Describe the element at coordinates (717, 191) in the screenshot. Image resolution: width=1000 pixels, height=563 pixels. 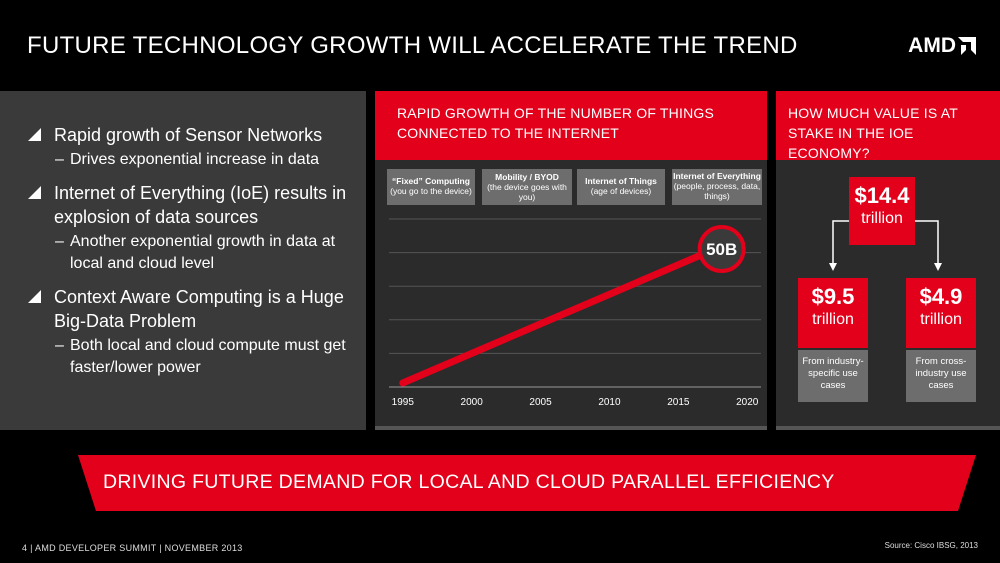
I see `era-desc: (people, process, data, things)` at that location.